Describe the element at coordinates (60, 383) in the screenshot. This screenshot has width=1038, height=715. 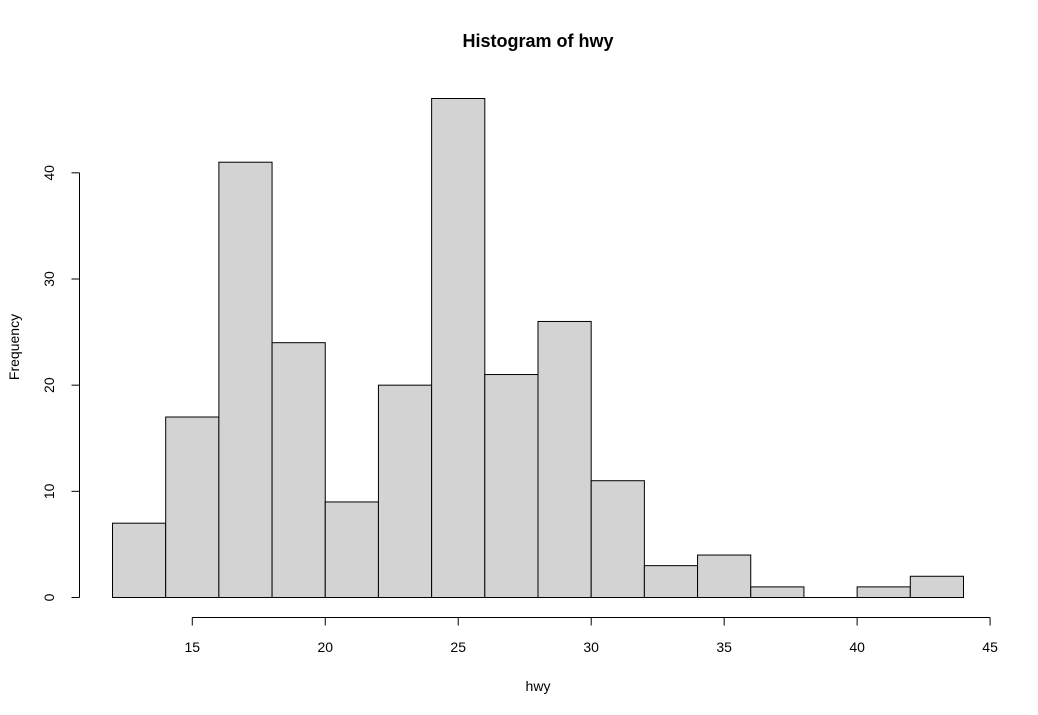
I see `y-axis: 0 10 20 30 40` at that location.